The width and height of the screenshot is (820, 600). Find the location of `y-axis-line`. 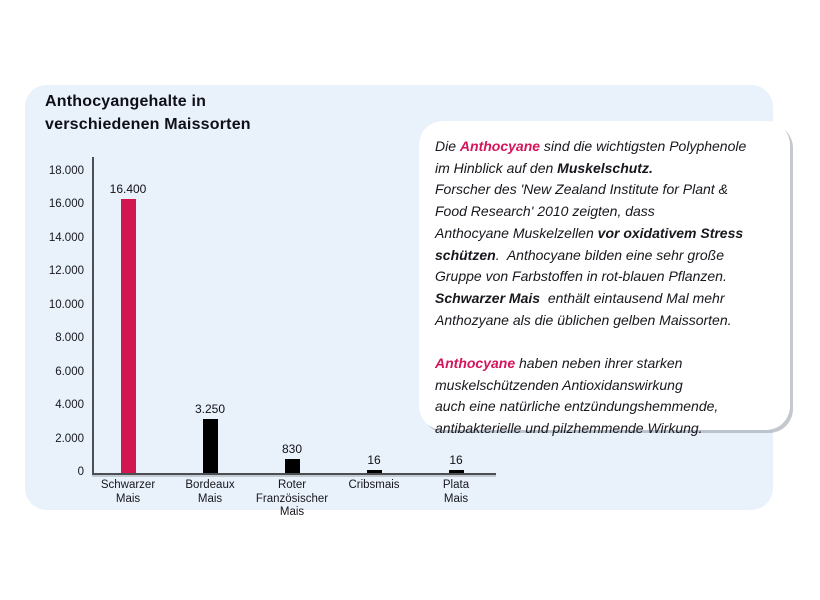

y-axis-line is located at coordinates (93, 316).